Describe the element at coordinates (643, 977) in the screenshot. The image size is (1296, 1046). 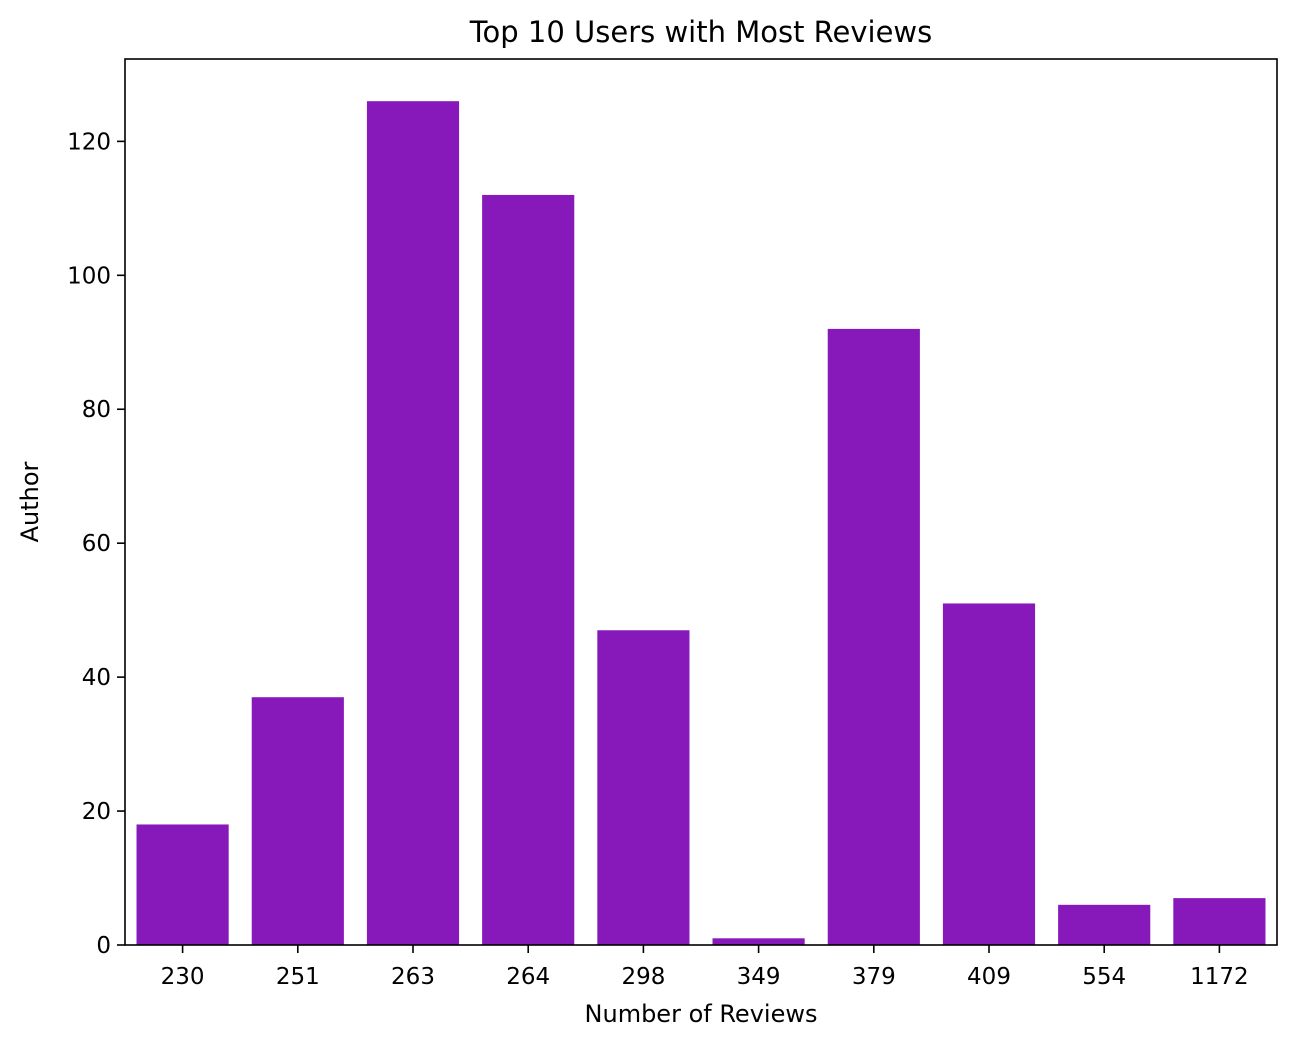
I see `x-tick-label-298: 298` at that location.